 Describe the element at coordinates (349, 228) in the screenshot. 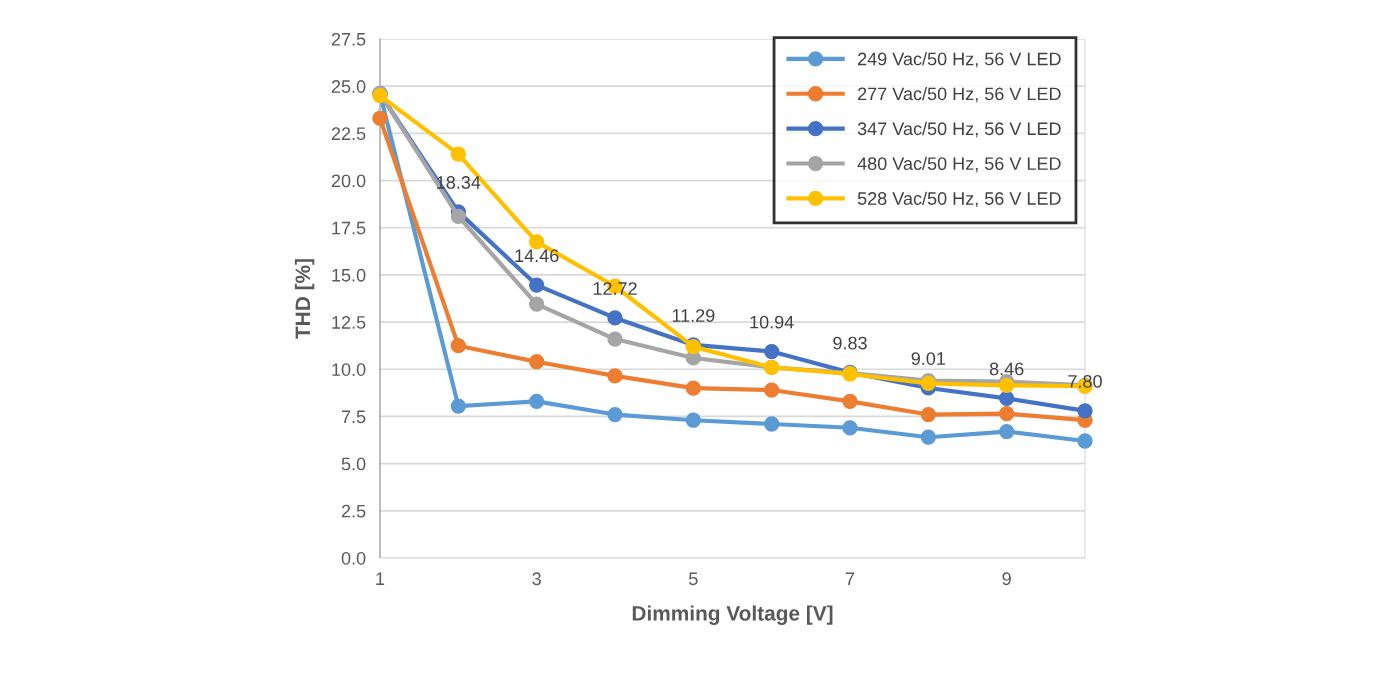

I see `y-tick-label: 17.5` at that location.